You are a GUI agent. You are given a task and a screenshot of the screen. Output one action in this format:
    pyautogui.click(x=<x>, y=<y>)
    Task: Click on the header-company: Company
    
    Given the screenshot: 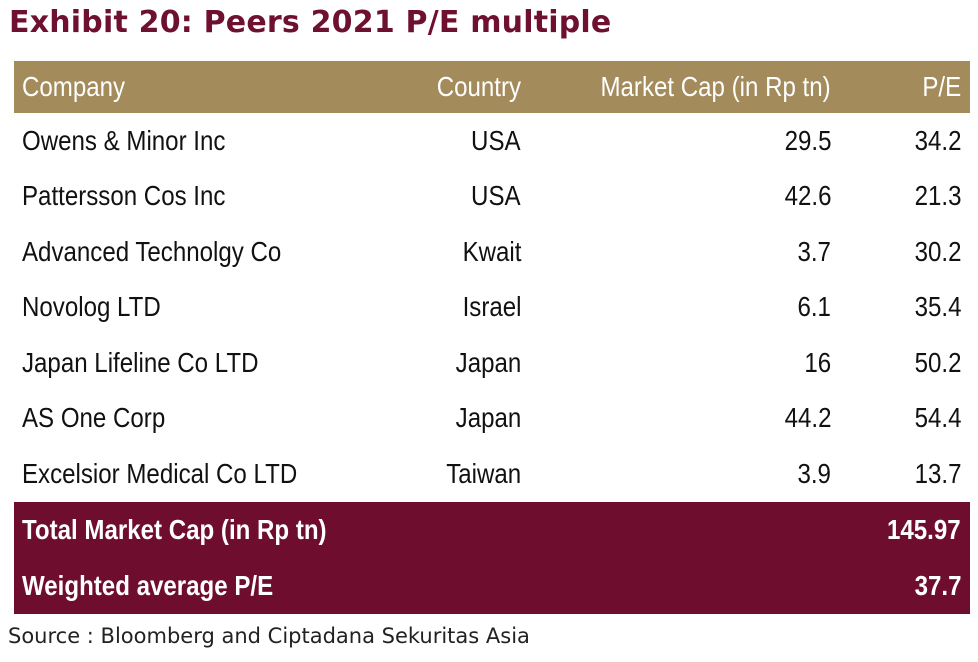 What is the action you would take?
    pyautogui.click(x=74, y=86)
    